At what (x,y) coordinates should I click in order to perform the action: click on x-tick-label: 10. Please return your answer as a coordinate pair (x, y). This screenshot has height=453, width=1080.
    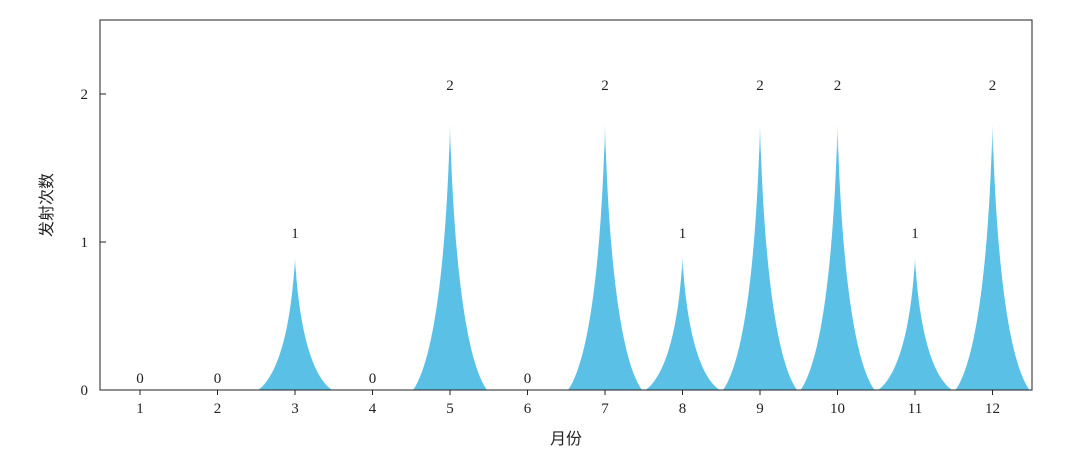
    Looking at the image, I should click on (837, 409).